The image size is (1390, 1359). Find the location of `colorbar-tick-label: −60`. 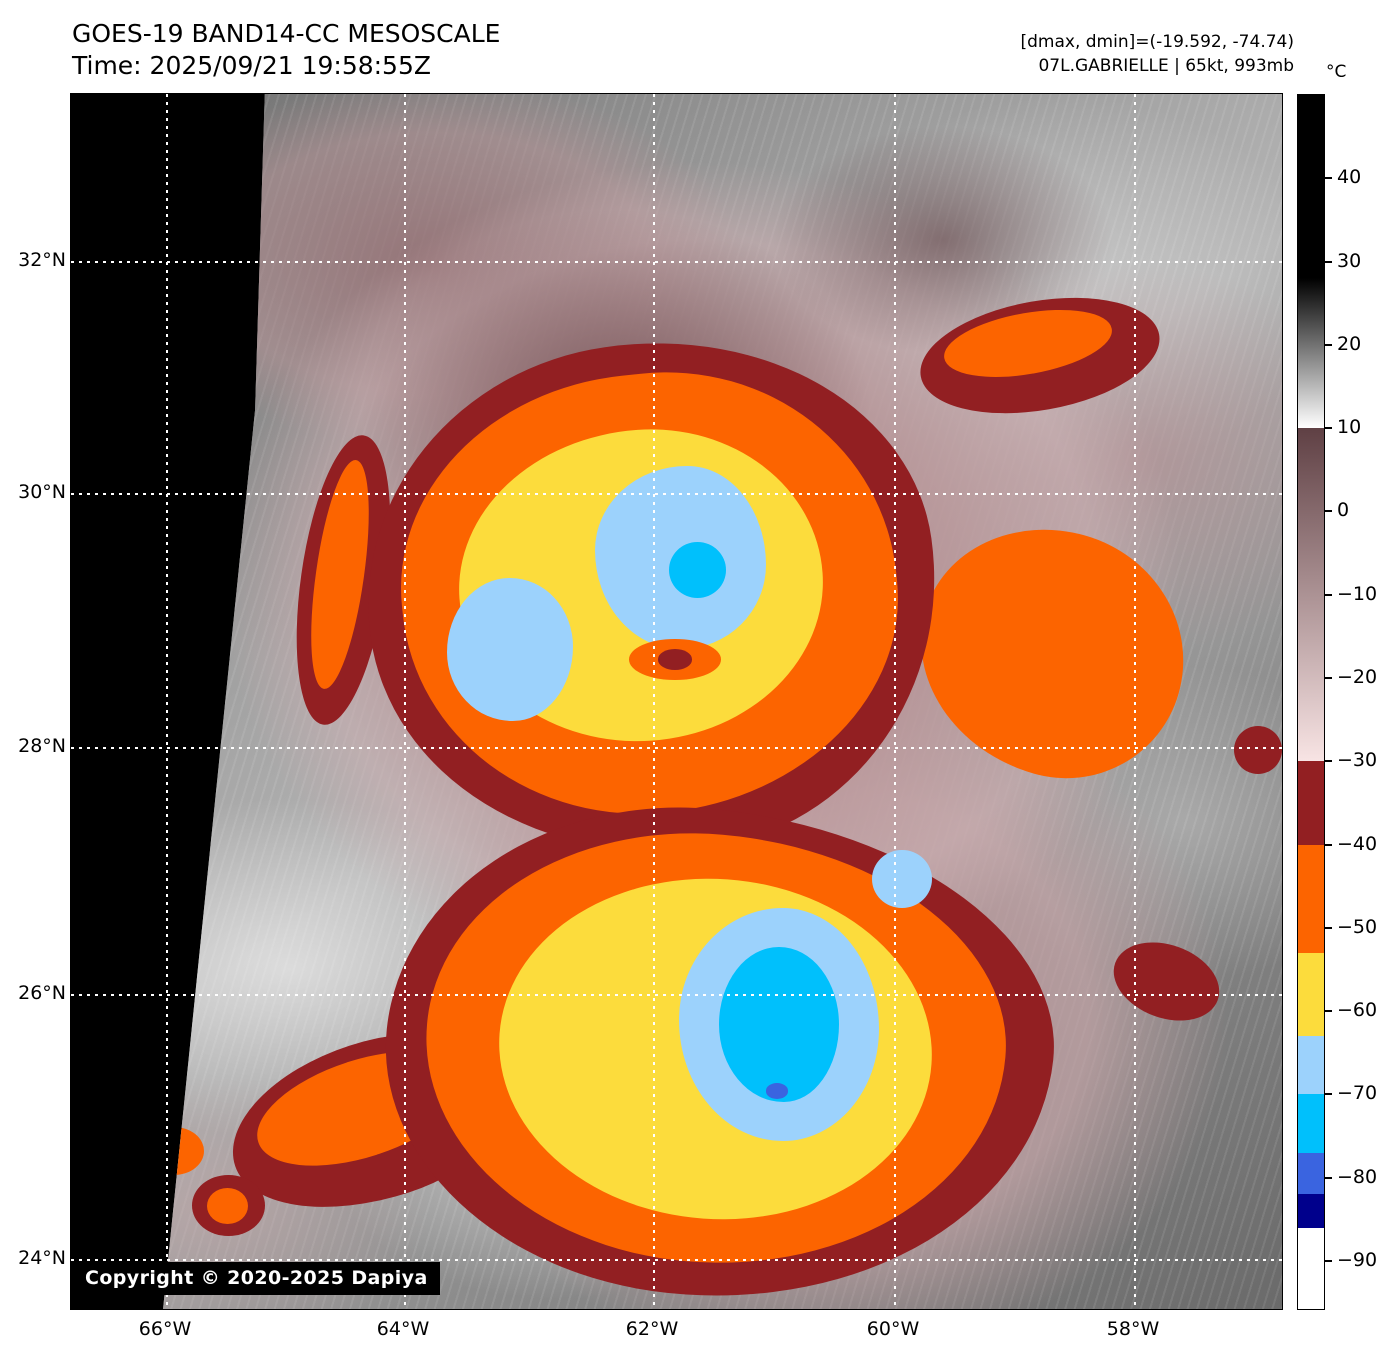

colorbar-tick-label: −60 is located at coordinates (1357, 1010).